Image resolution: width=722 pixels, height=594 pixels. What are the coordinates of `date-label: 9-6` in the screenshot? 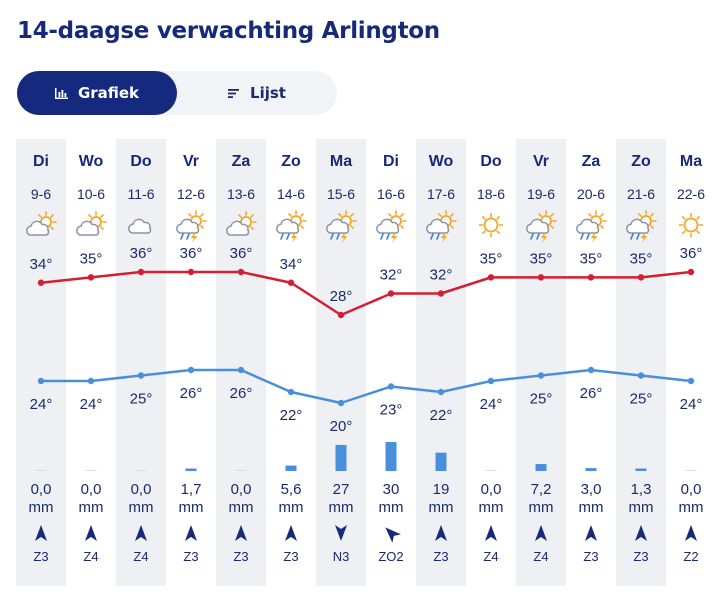 It's located at (41, 194).